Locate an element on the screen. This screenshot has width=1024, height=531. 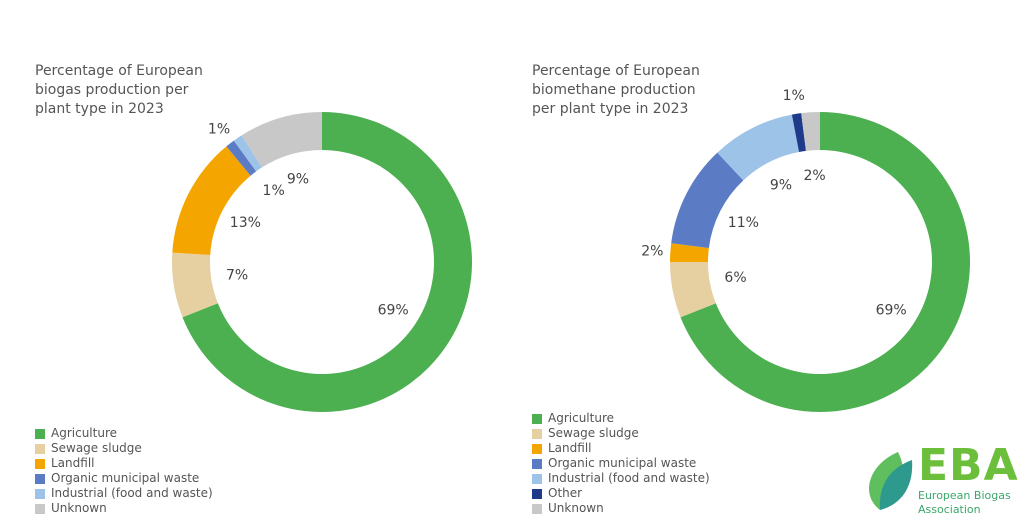
value-label: 11% is located at coordinates (743, 223).